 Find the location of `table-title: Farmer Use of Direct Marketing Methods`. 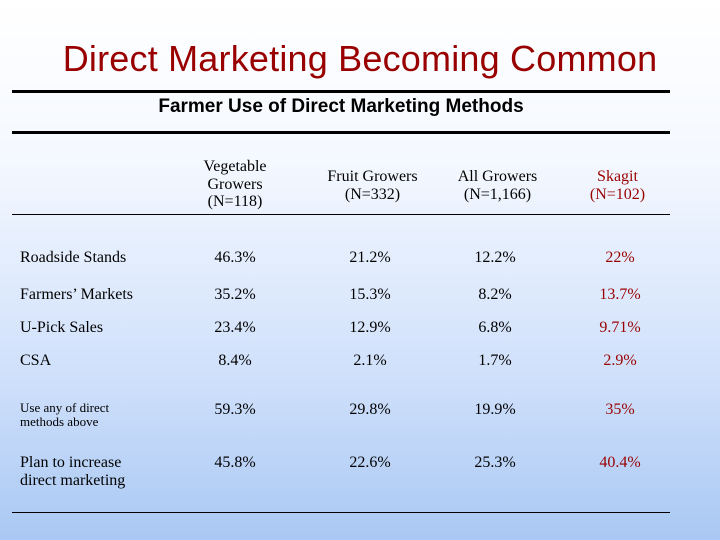

table-title: Farmer Use of Direct Marketing Methods is located at coordinates (341, 106).